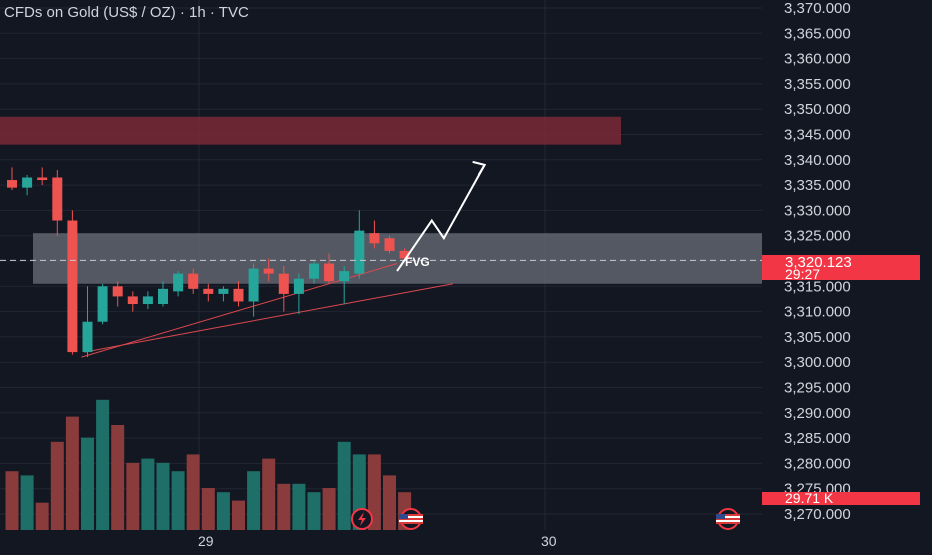 The width and height of the screenshot is (932, 555). What do you see at coordinates (817, 362) in the screenshot?
I see `price-tick-label: 3,300.000` at bounding box center [817, 362].